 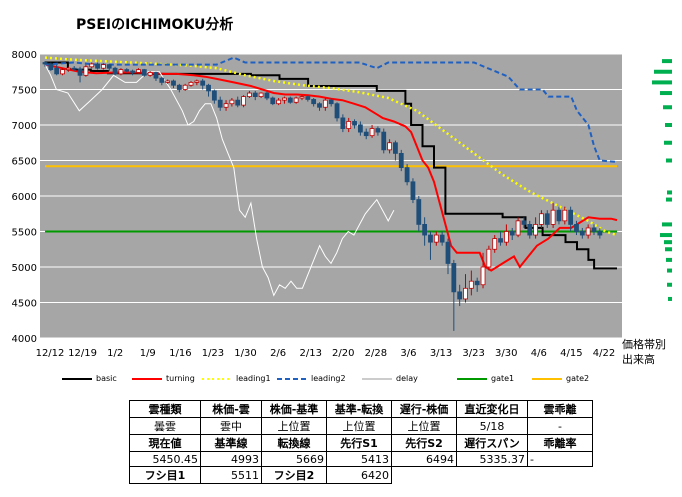 I want to click on legend-item-gate1: gate1, so click(x=485, y=378).